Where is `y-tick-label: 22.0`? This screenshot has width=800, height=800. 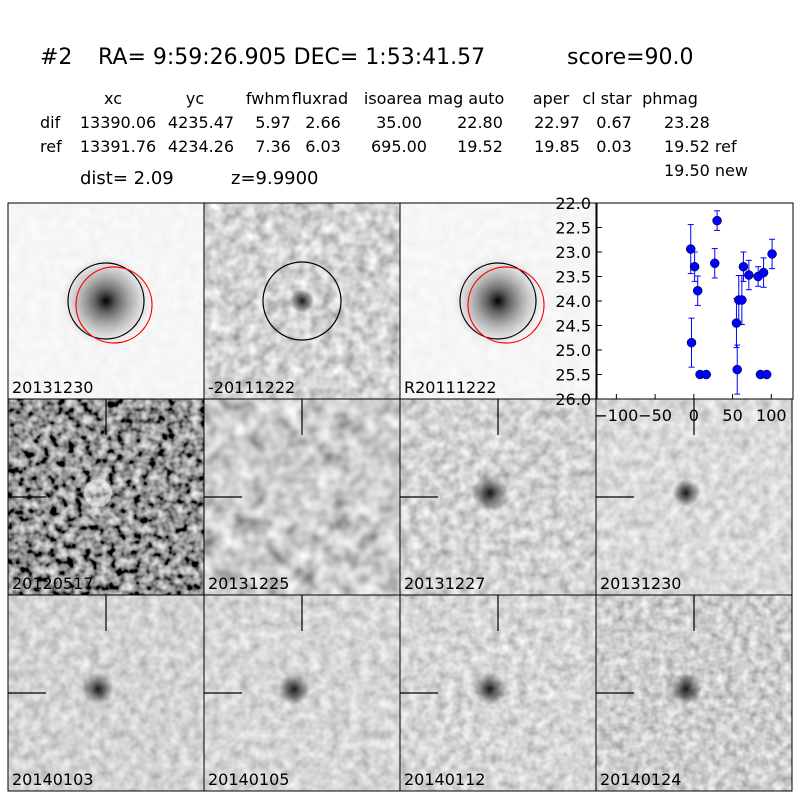 y-tick-label: 22.0 is located at coordinates (573, 203).